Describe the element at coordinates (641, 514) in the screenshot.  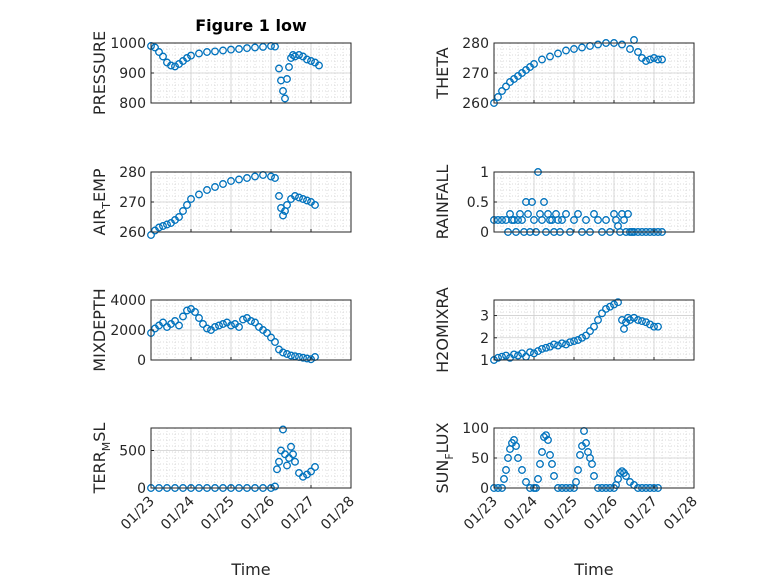
I see `x-tick-label: 01/27` at that location.